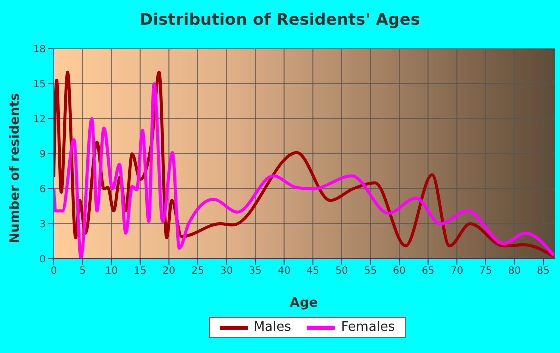 Image resolution: width=560 pixels, height=353 pixels. Describe the element at coordinates (304, 303) in the screenshot. I see `x-axis-title: Age` at that location.